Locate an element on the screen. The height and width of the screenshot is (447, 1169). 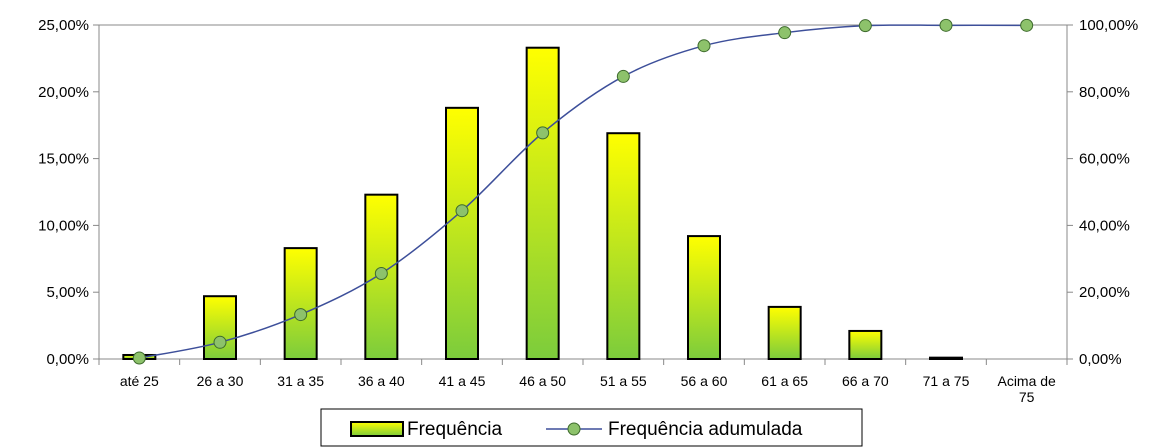
legend-line-label: Frequência adumulada is located at coordinates (705, 429).